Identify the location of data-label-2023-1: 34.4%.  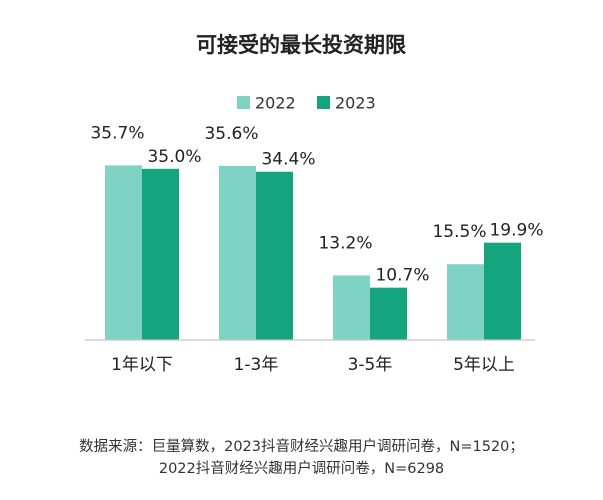
(288, 160).